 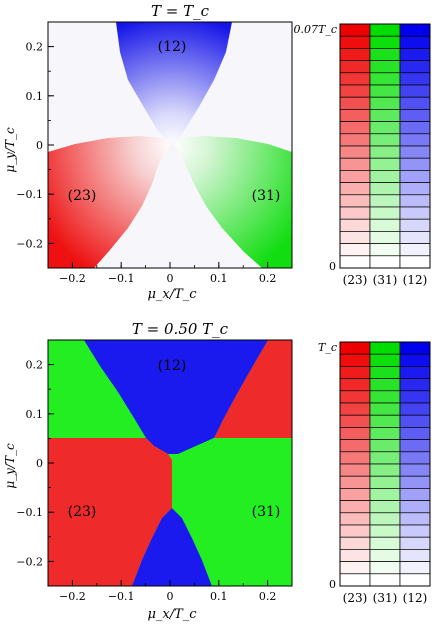 I want to click on region-12b-bottom, so click(x=172, y=547).